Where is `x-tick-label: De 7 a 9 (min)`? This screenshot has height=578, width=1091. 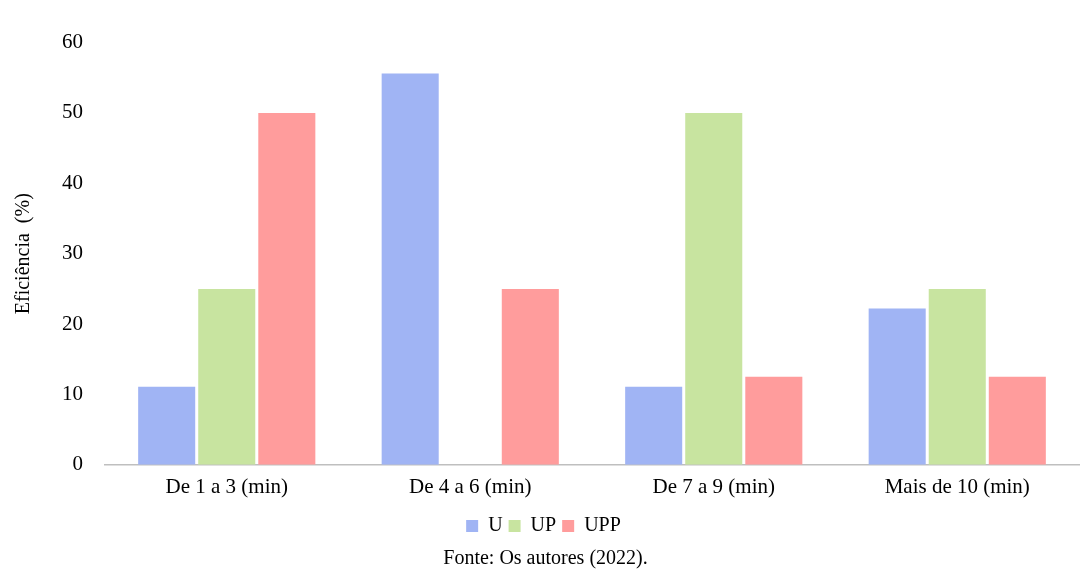 x-tick-label: De 7 a 9 (min) is located at coordinates (713, 485).